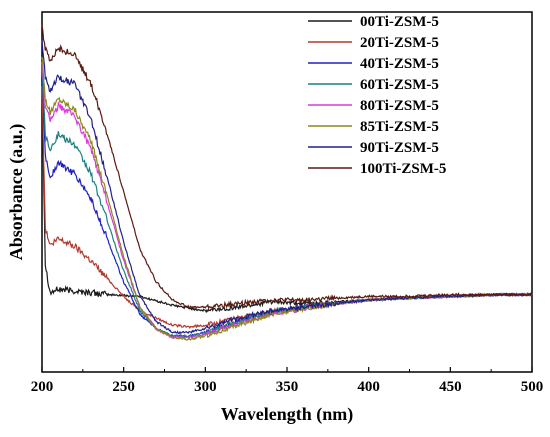 The image size is (550, 437). What do you see at coordinates (450, 387) in the screenshot?
I see `x-tick-label: 450` at bounding box center [450, 387].